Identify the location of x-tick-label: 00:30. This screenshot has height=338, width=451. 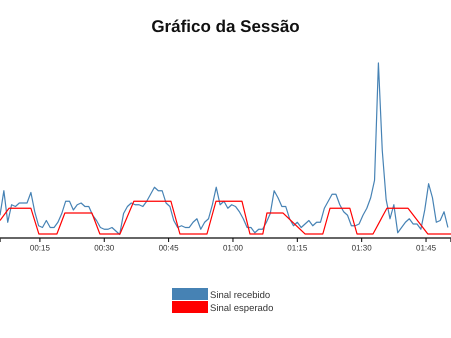
(104, 248).